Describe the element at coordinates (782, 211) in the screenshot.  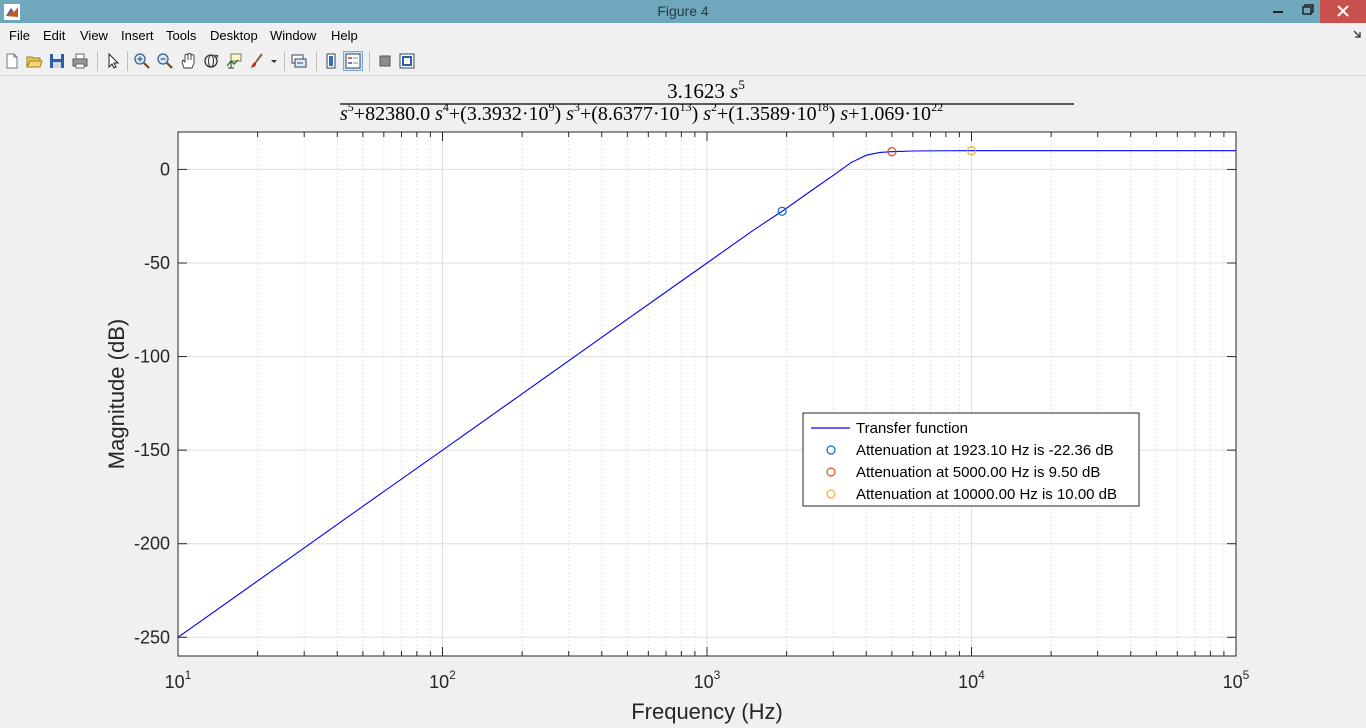
I see `marker-1923hz` at that location.